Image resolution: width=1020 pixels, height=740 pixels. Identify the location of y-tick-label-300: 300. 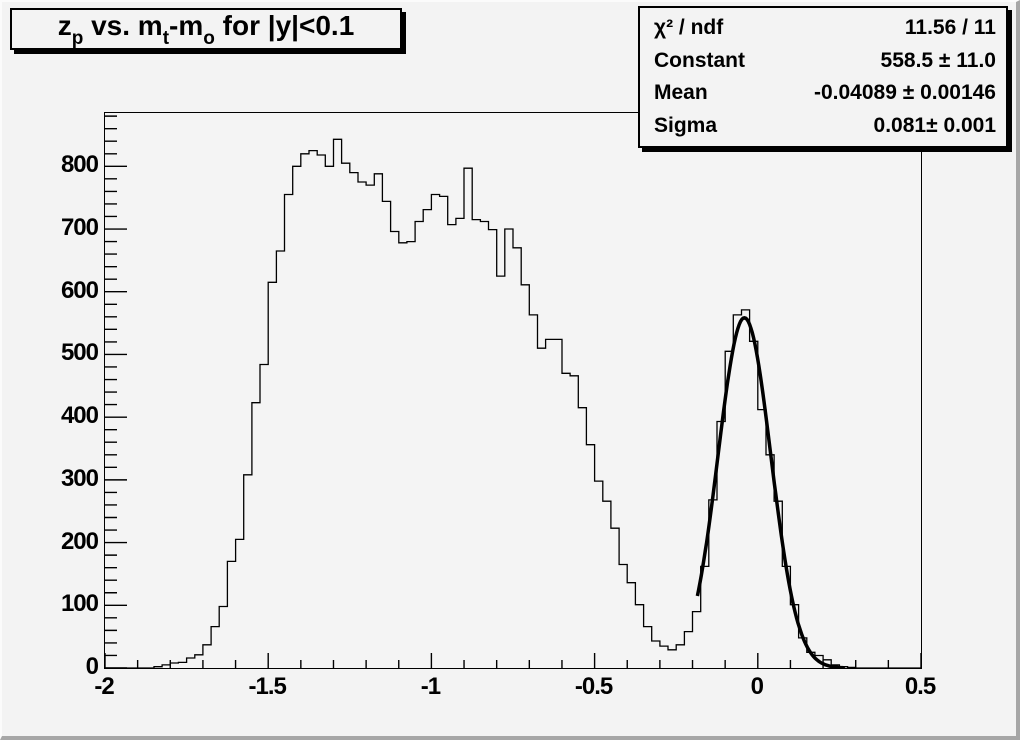
(79, 478).